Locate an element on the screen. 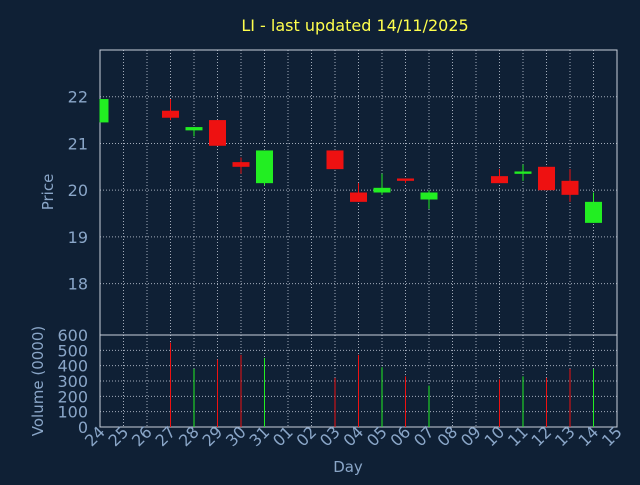  volume-tick-label: 100 is located at coordinates (72, 412).